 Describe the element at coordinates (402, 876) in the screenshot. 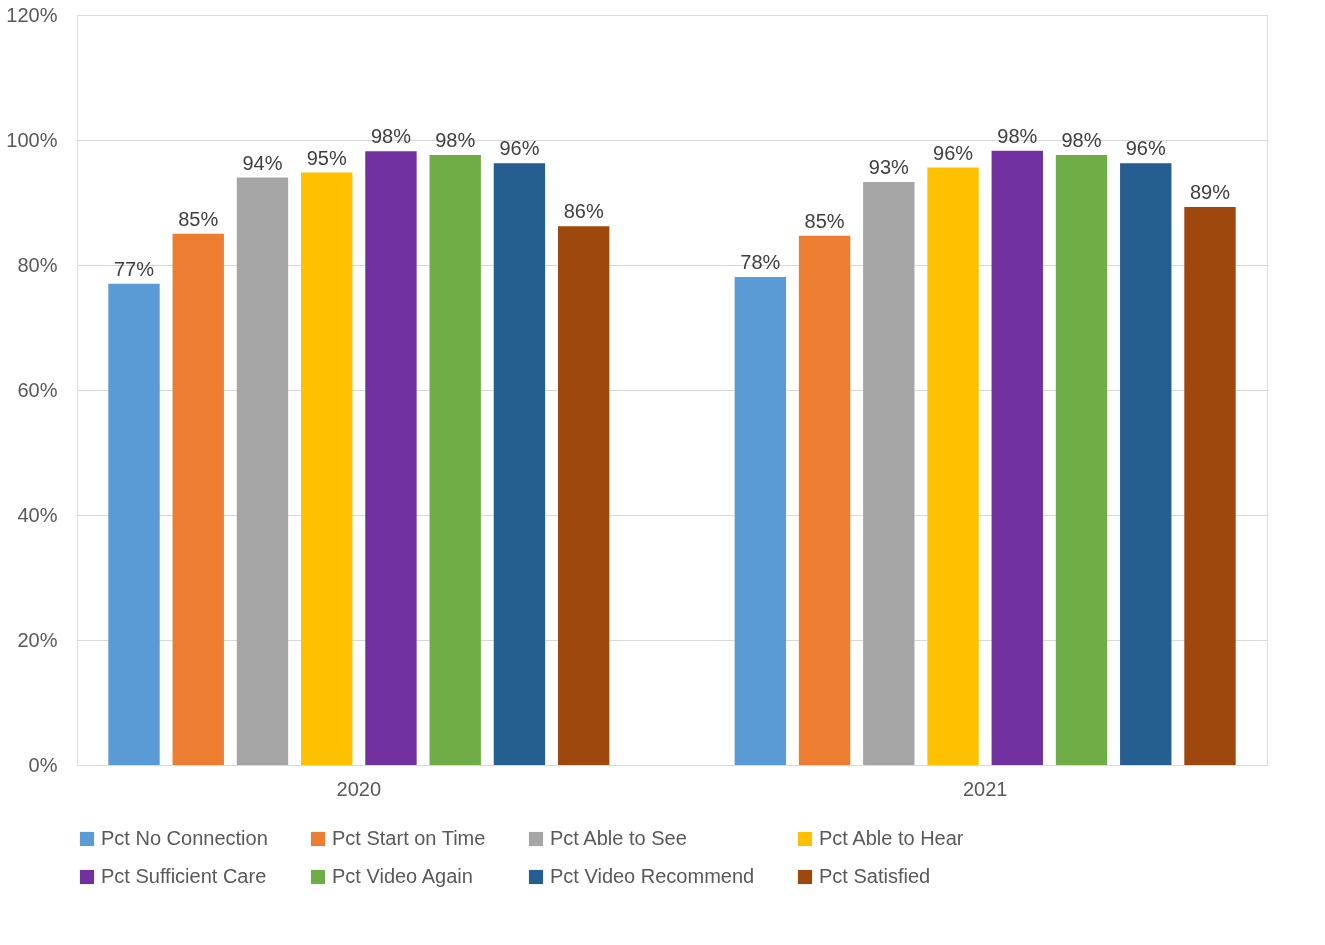

I see `legend-label: Pct Video Again` at that location.